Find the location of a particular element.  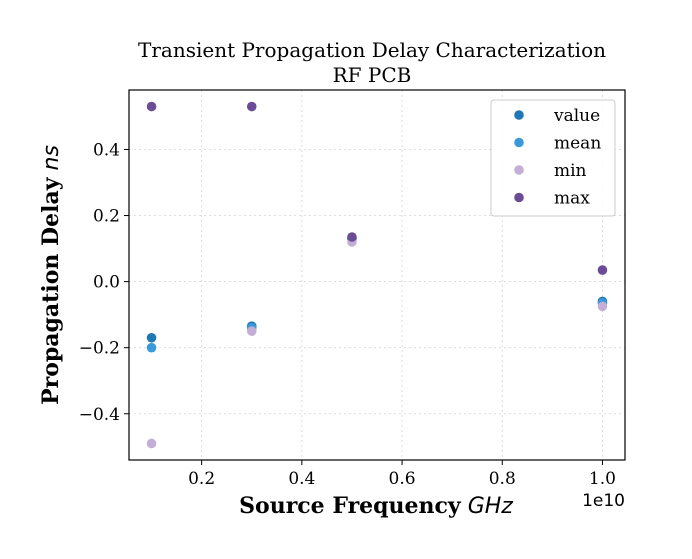

legend-marker-min is located at coordinates (519, 170).